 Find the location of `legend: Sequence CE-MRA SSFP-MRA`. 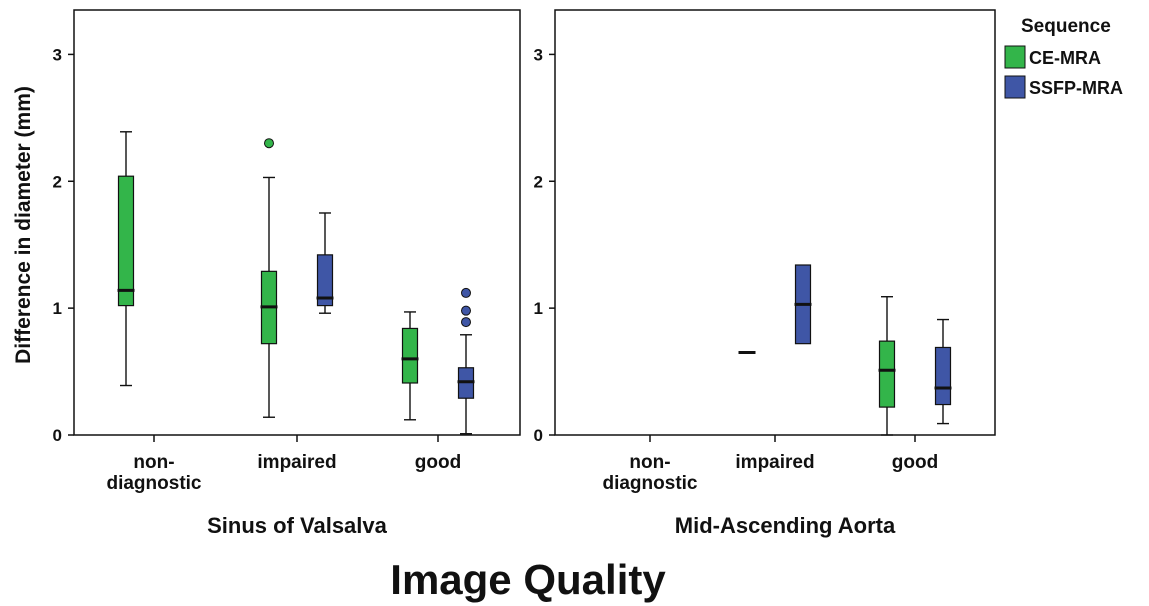

legend: Sequence CE-MRA SSFP-MRA is located at coordinates (1063, 57).